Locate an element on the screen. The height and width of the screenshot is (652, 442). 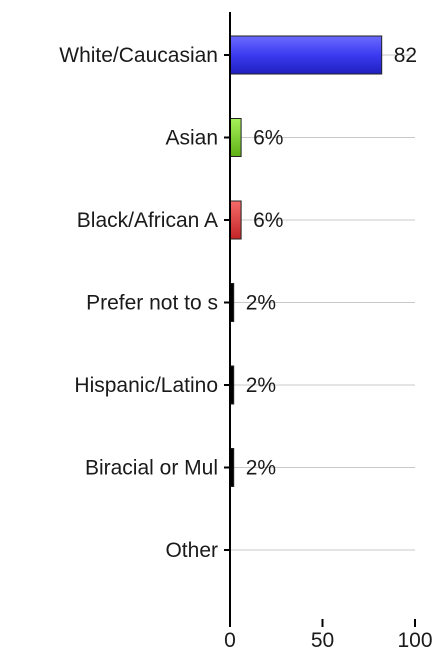
x-tick-label: 50 is located at coordinates (322, 640).